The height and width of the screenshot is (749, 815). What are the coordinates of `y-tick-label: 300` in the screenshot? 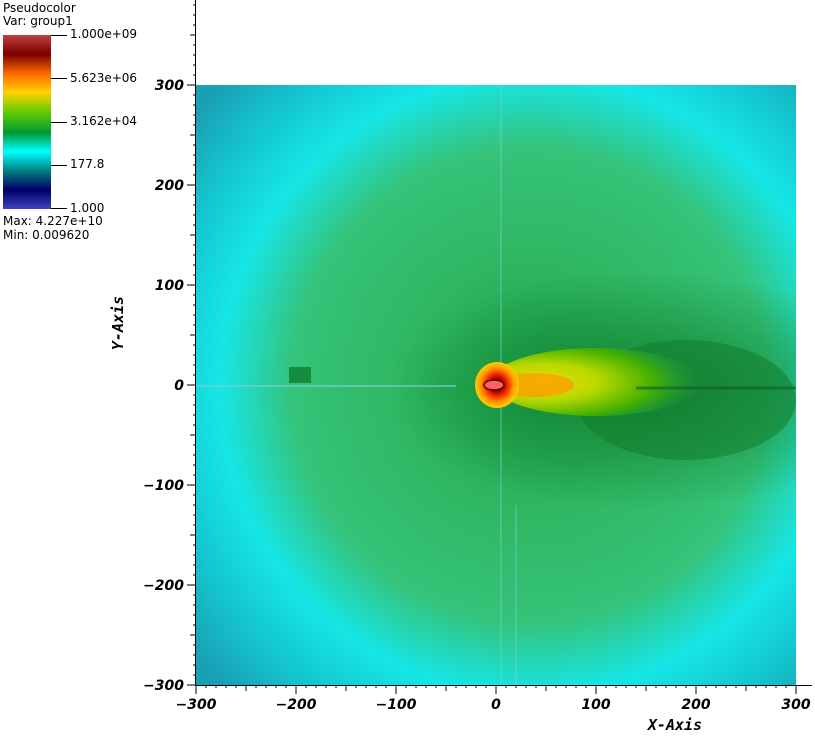 It's located at (169, 86).